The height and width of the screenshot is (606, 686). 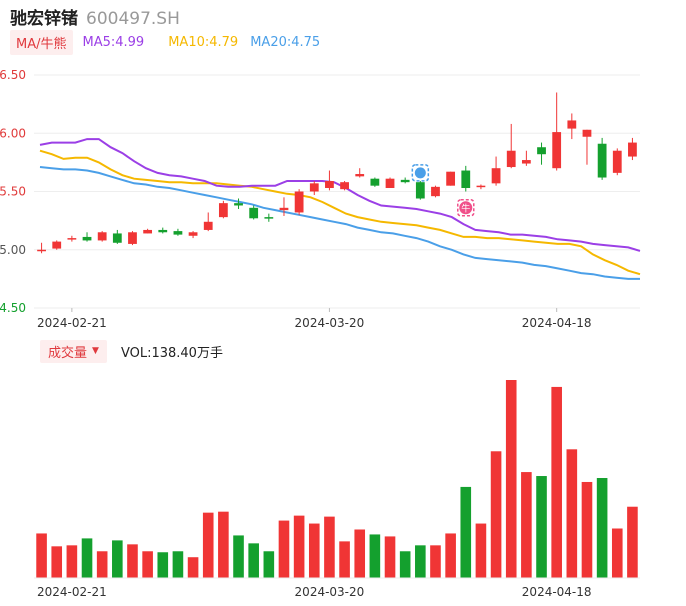 What do you see at coordinates (557, 323) in the screenshot?
I see `x-tick-label: 2024-04-18` at bounding box center [557, 323].